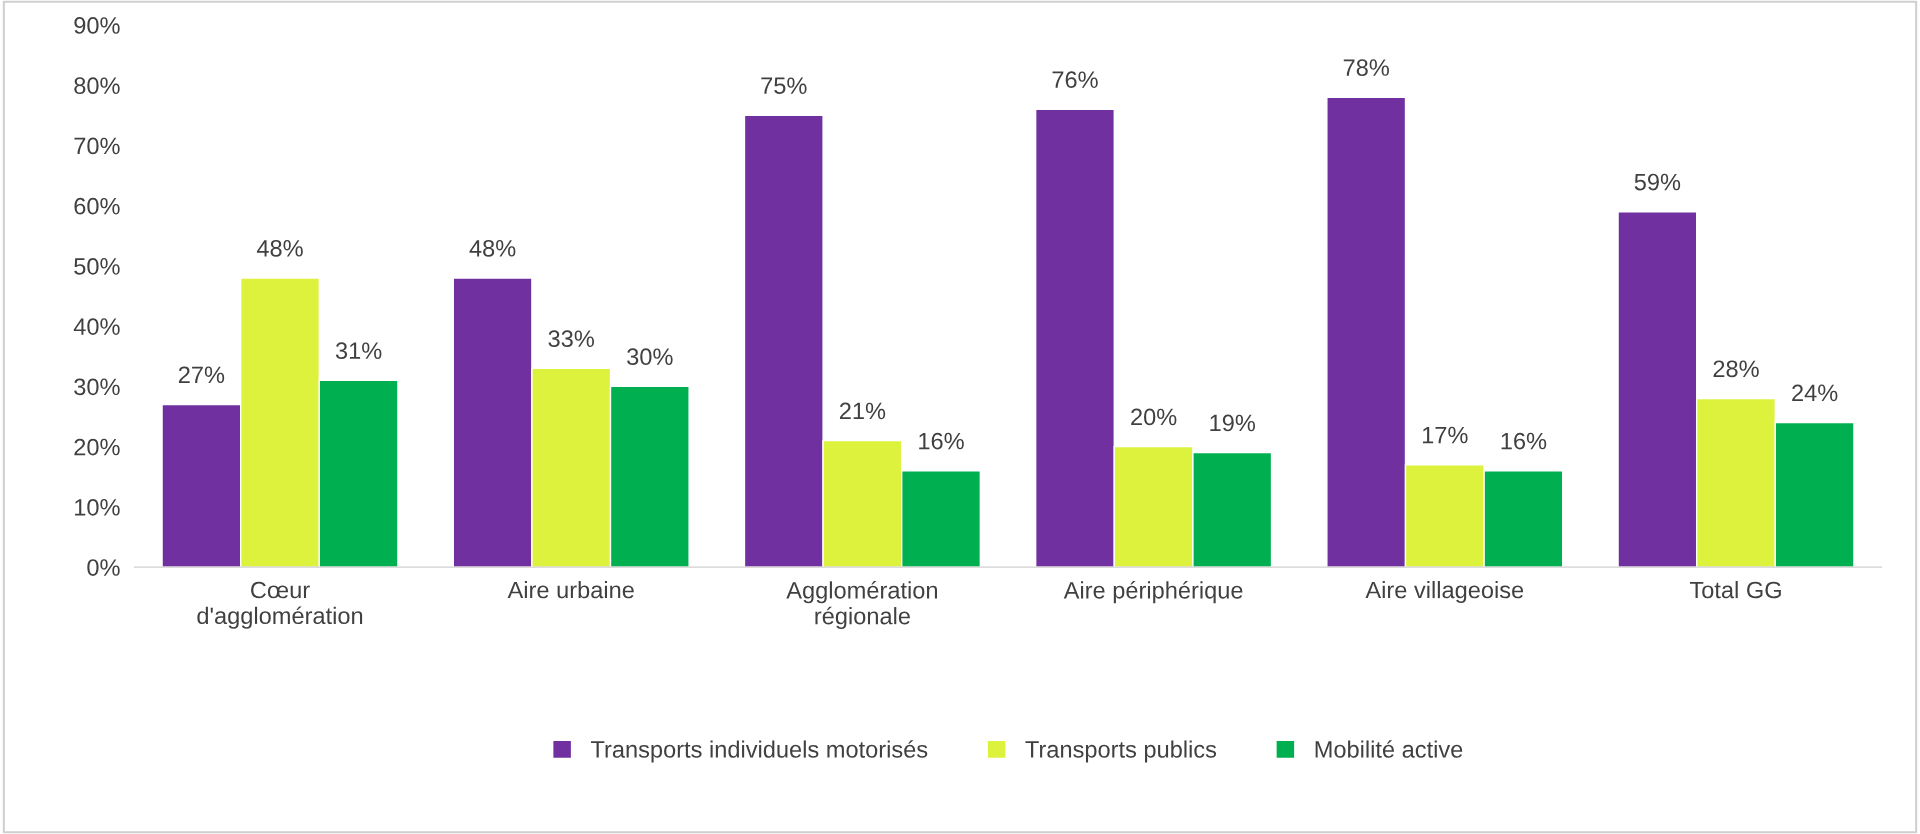 The width and height of the screenshot is (1920, 834). What do you see at coordinates (862, 411) in the screenshot?
I see `data-label: 21%` at bounding box center [862, 411].